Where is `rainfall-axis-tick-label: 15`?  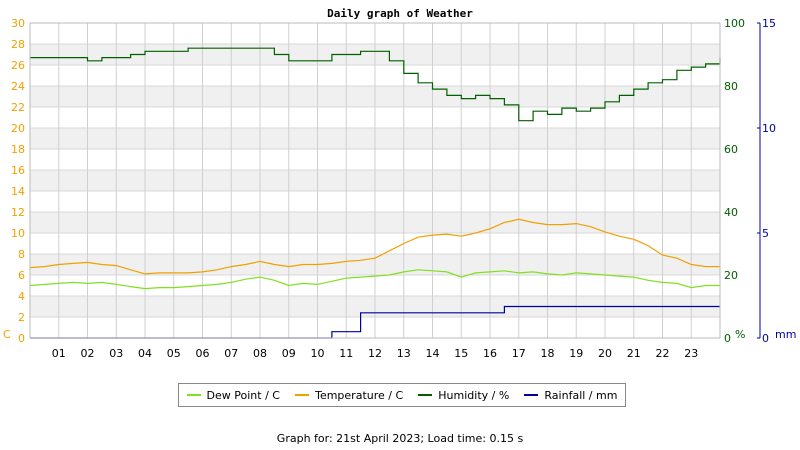 rainfall-axis-tick-label: 15 is located at coordinates (769, 23).